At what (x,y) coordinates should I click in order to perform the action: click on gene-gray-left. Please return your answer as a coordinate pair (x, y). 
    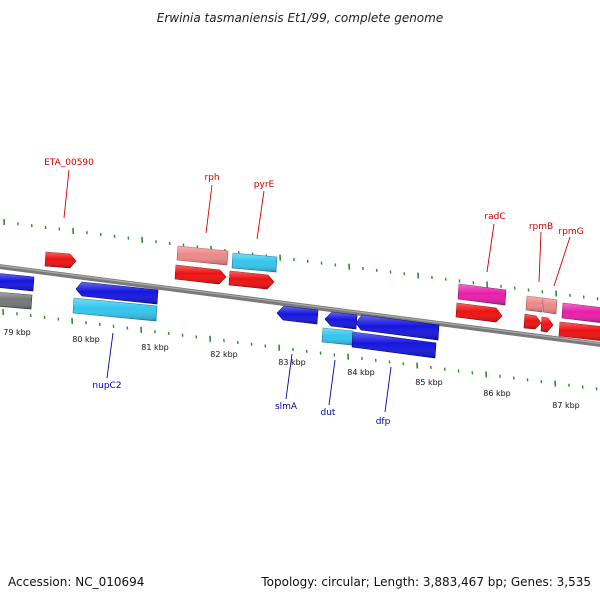
    Looking at the image, I should click on (16, 301).